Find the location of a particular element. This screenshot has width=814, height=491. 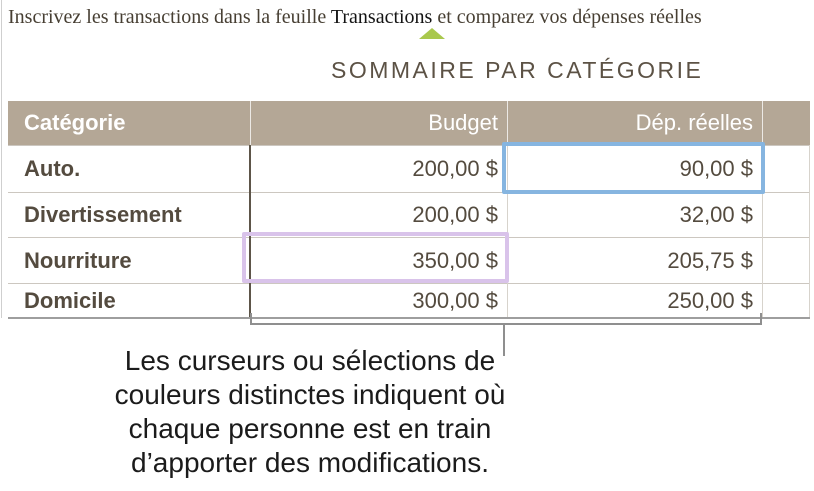

cell-category: Domicile is located at coordinates (70, 300).